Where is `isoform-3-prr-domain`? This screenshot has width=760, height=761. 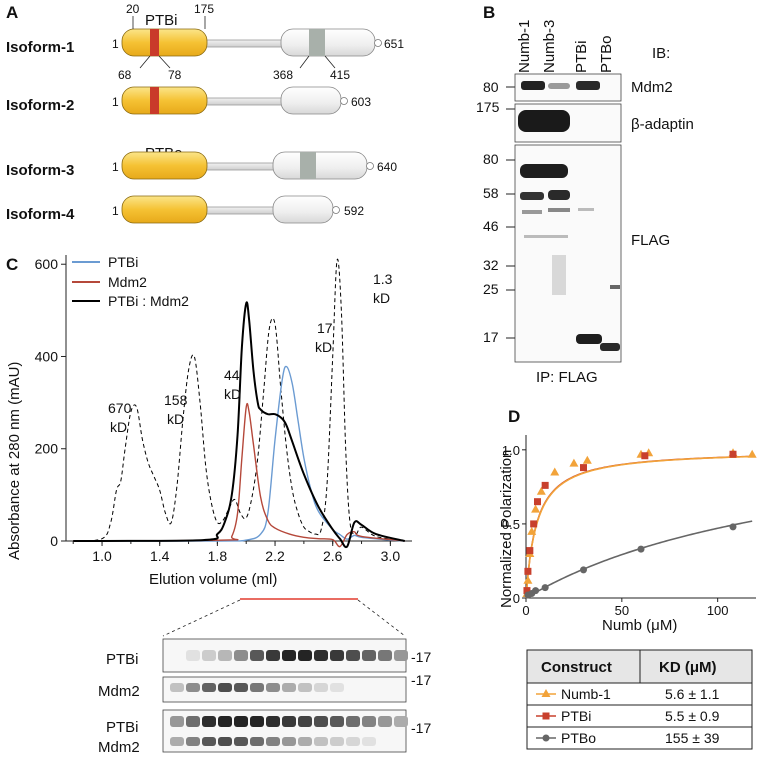 isoform-3-prr-domain is located at coordinates (320, 165).